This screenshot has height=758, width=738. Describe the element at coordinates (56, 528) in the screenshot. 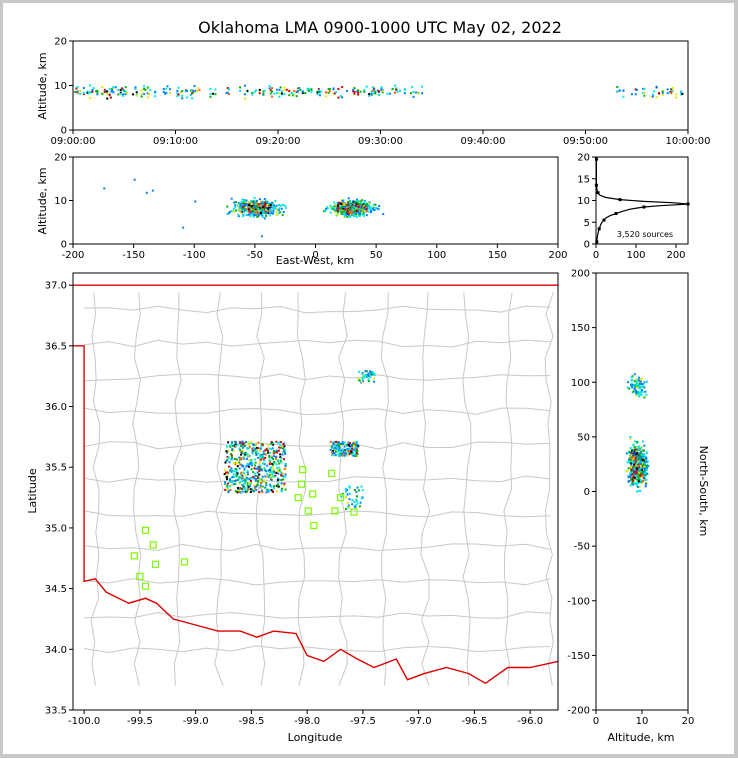

I see `plan-view-y-tick-label: 35.0` at that location.